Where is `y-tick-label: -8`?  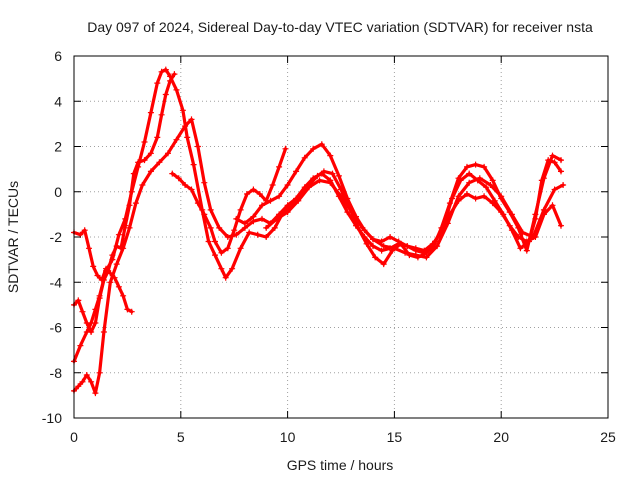 y-tick-label: -8 is located at coordinates (56, 373).